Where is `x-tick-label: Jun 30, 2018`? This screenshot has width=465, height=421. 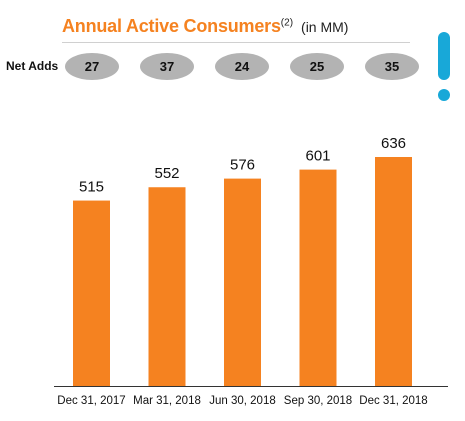
x-tick-label: Jun 30, 2018 is located at coordinates (242, 401).